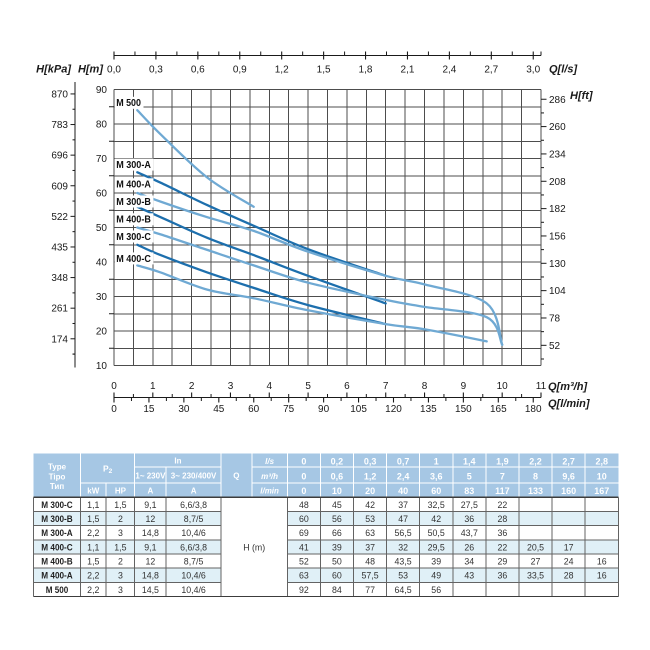 Image resolution: width=650 pixels, height=650 pixels. Describe the element at coordinates (93, 490) in the screenshot. I see `svg-text: kW` at that location.